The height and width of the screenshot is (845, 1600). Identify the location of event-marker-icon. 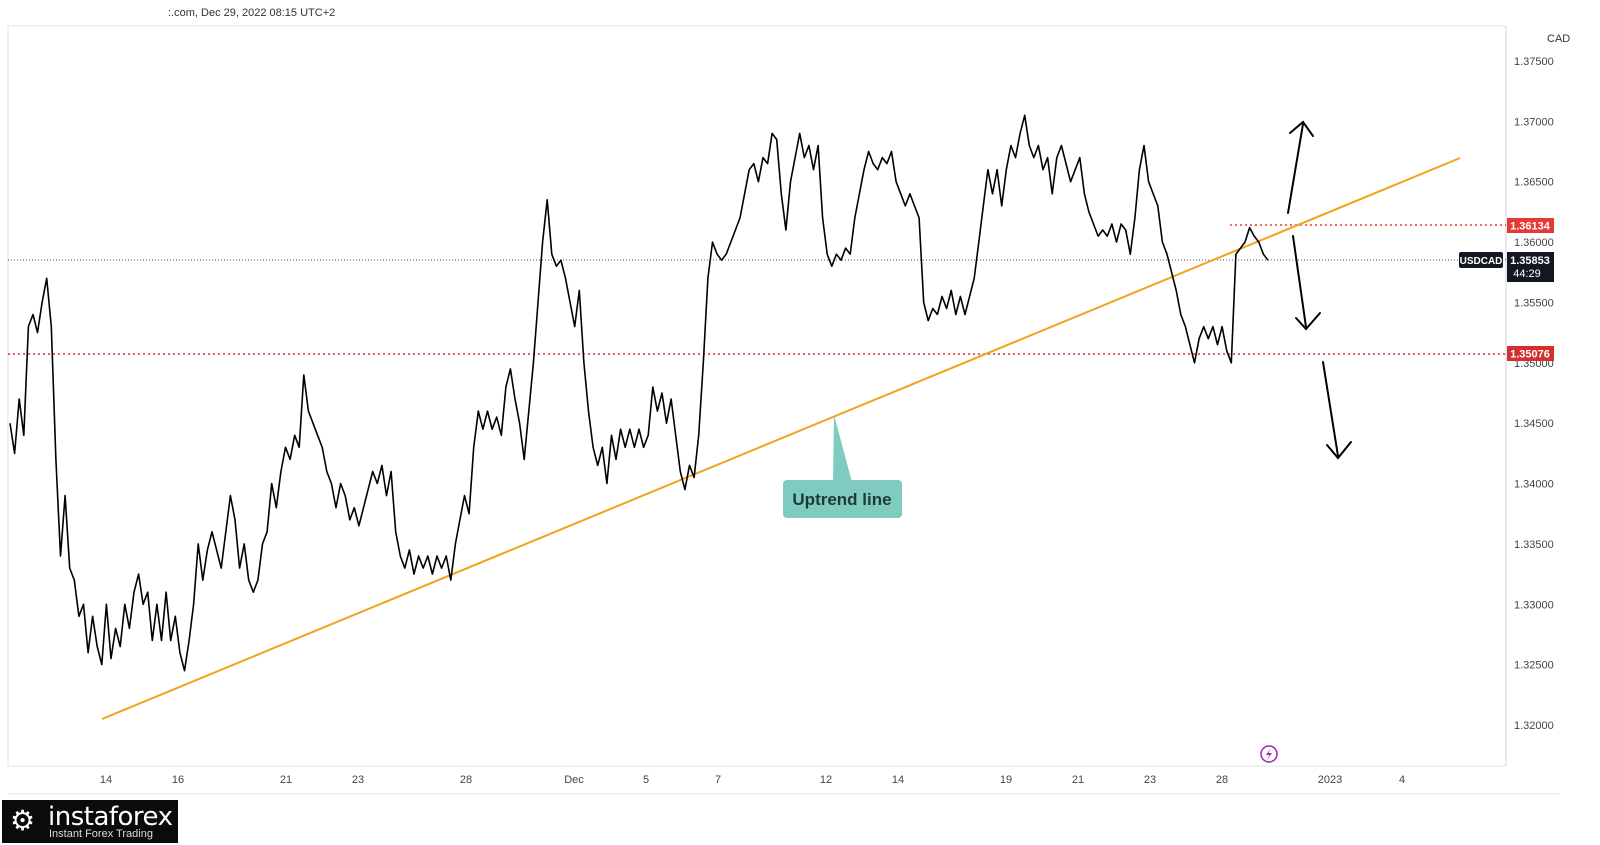
(1269, 754).